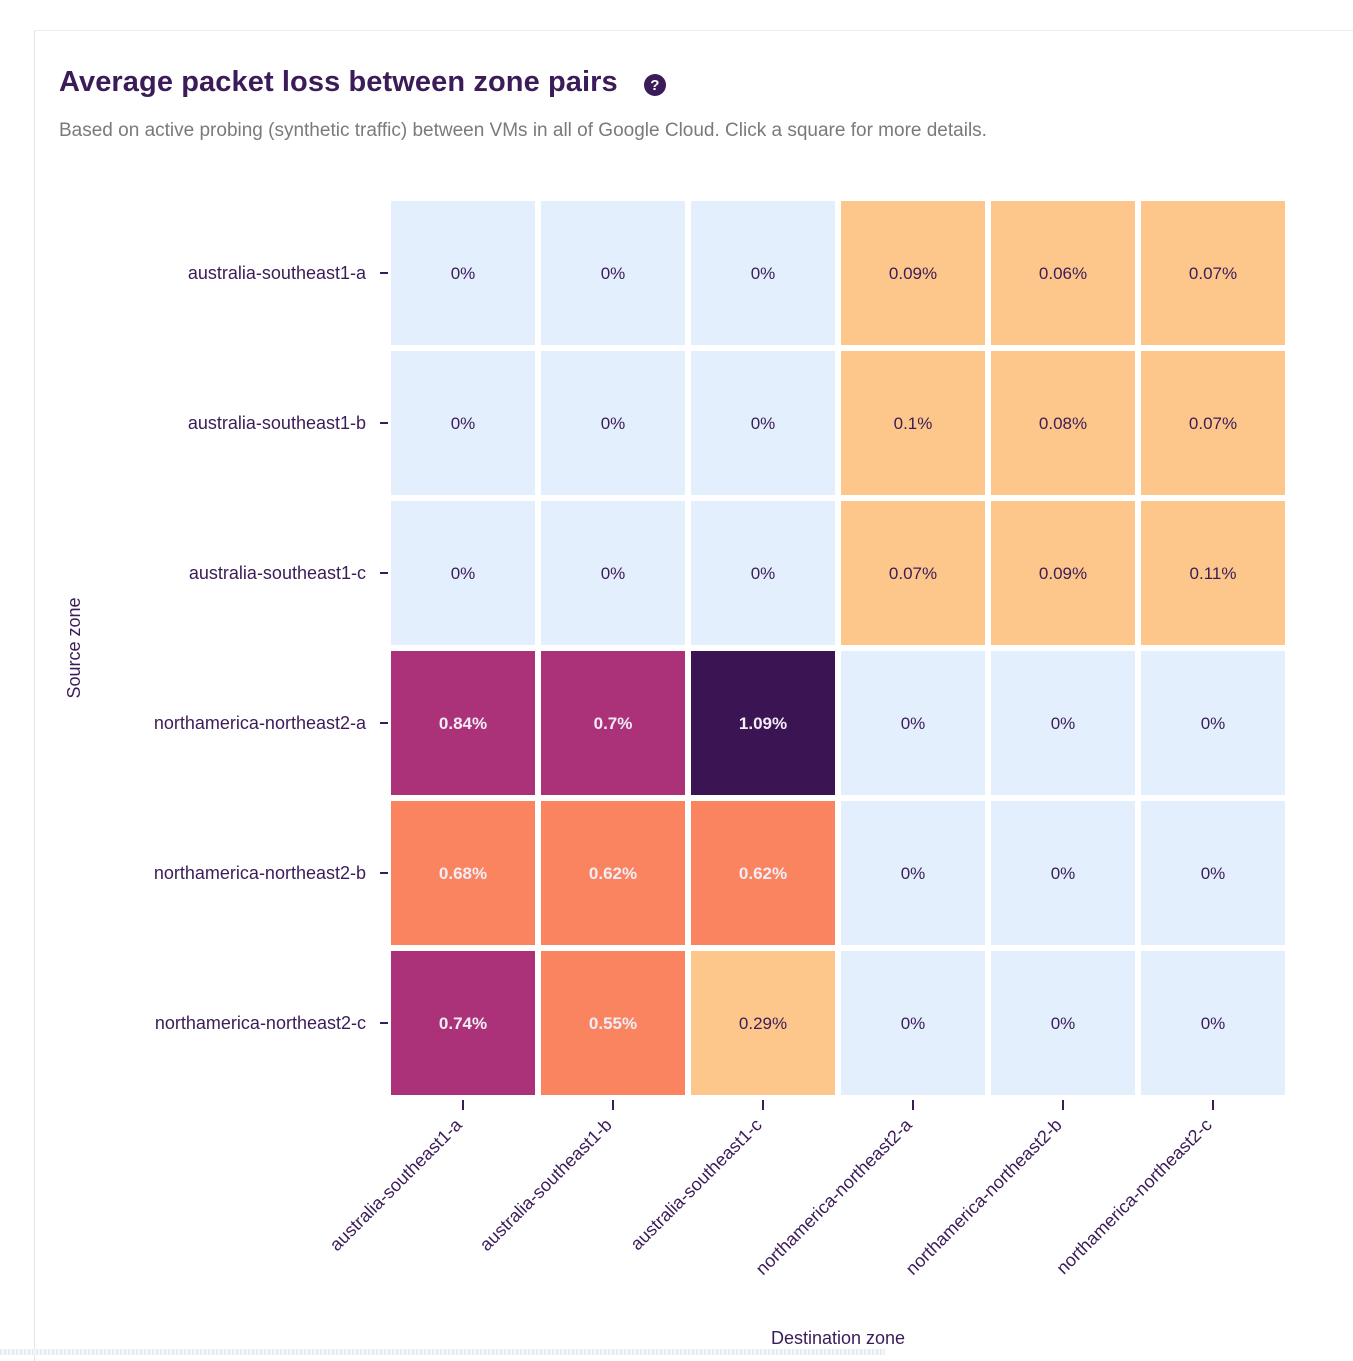  I want to click on heatmap-cell: 0.7%, so click(613, 723).